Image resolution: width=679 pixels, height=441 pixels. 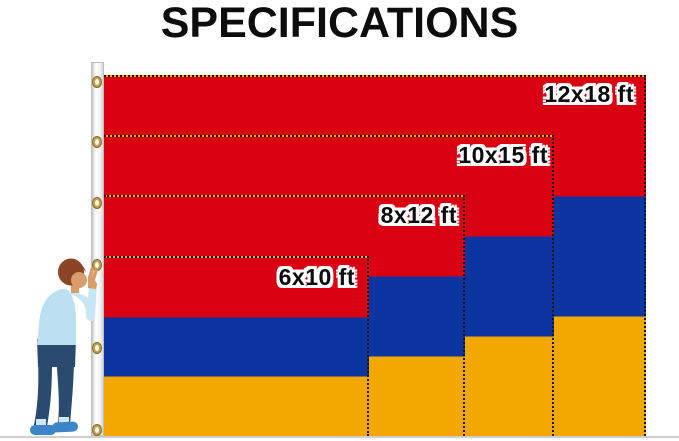 I want to click on size-label-10x15: 10x15 ft, so click(x=503, y=155).